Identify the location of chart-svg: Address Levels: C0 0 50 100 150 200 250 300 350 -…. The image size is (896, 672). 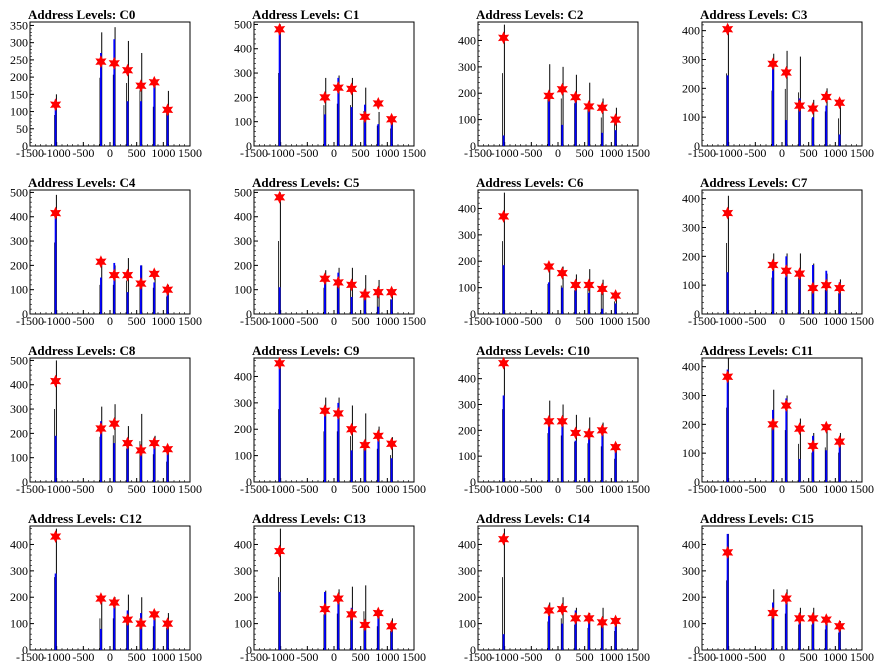
(106, 83).